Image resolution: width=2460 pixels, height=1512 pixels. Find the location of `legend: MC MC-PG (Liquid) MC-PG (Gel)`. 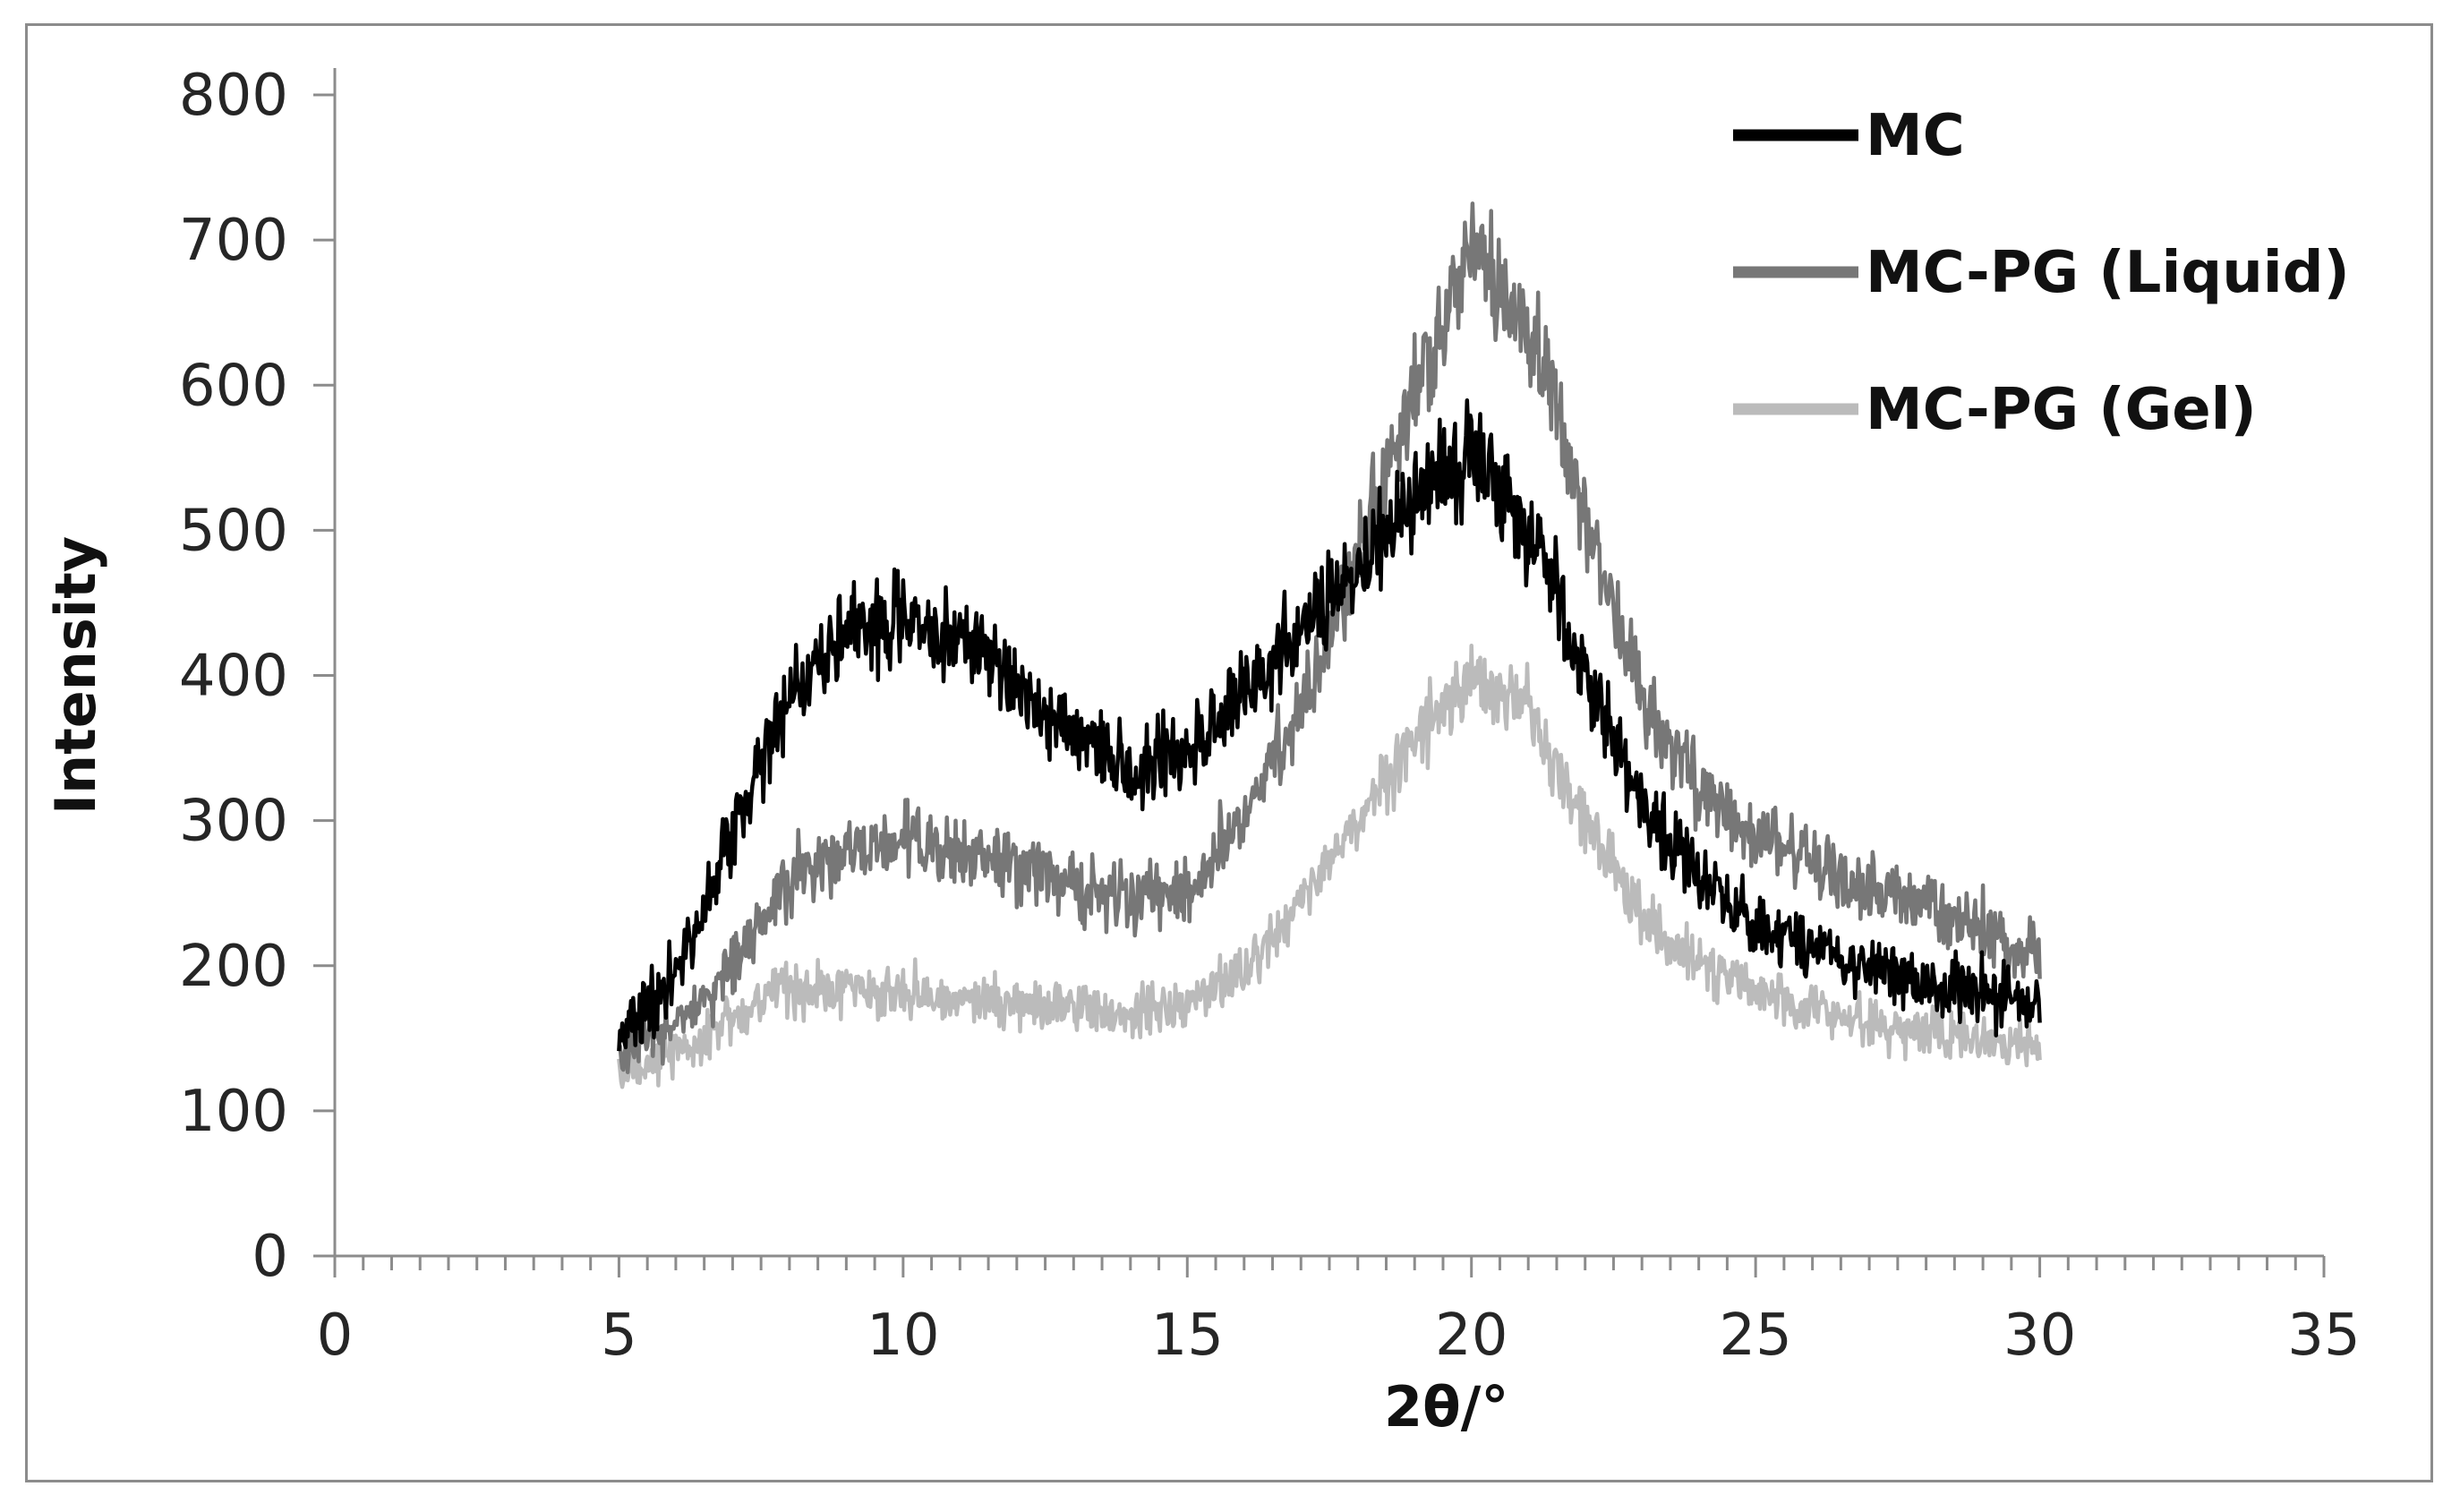

legend: MC MC-PG (Liquid) MC-PG (Gel) is located at coordinates (2041, 273).